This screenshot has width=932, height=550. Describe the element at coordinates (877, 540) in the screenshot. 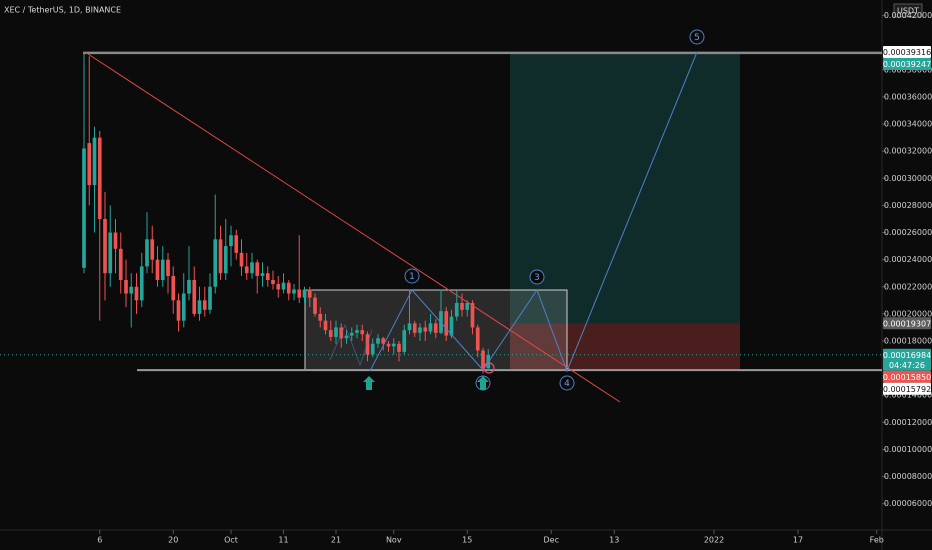

I see `x-tick-label: Feb` at that location.